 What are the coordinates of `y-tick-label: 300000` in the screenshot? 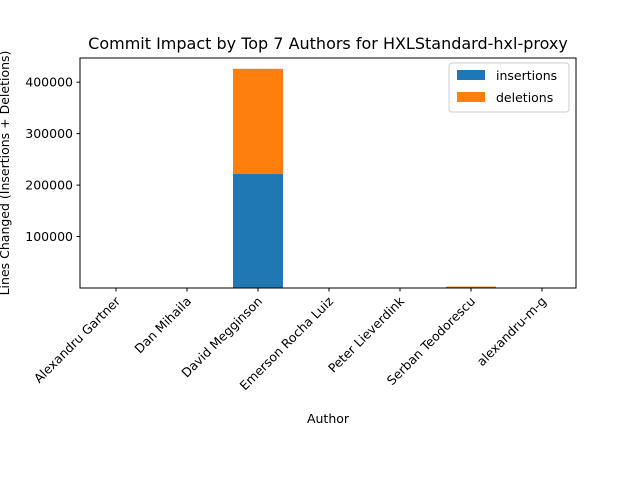 It's located at (49, 133).